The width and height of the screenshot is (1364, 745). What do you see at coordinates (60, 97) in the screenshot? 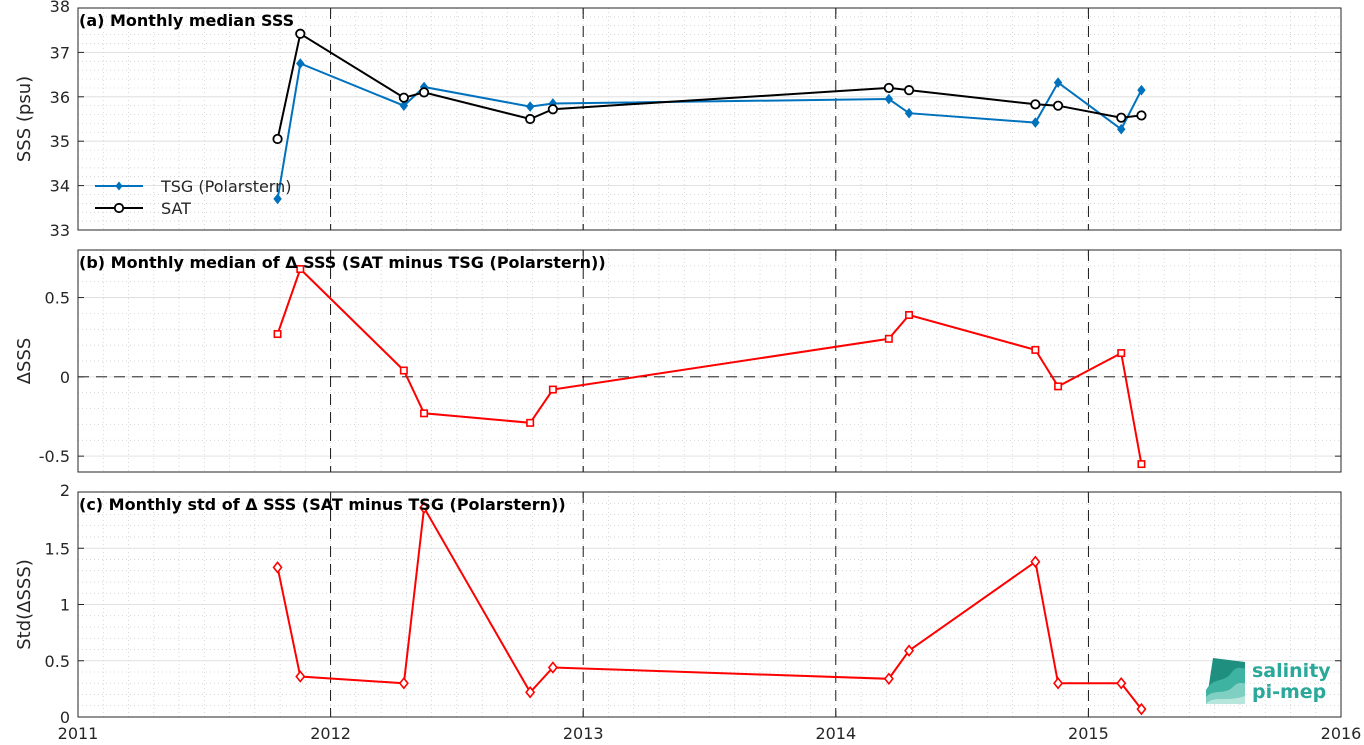
I see `y-tick-label: 36` at bounding box center [60, 97].